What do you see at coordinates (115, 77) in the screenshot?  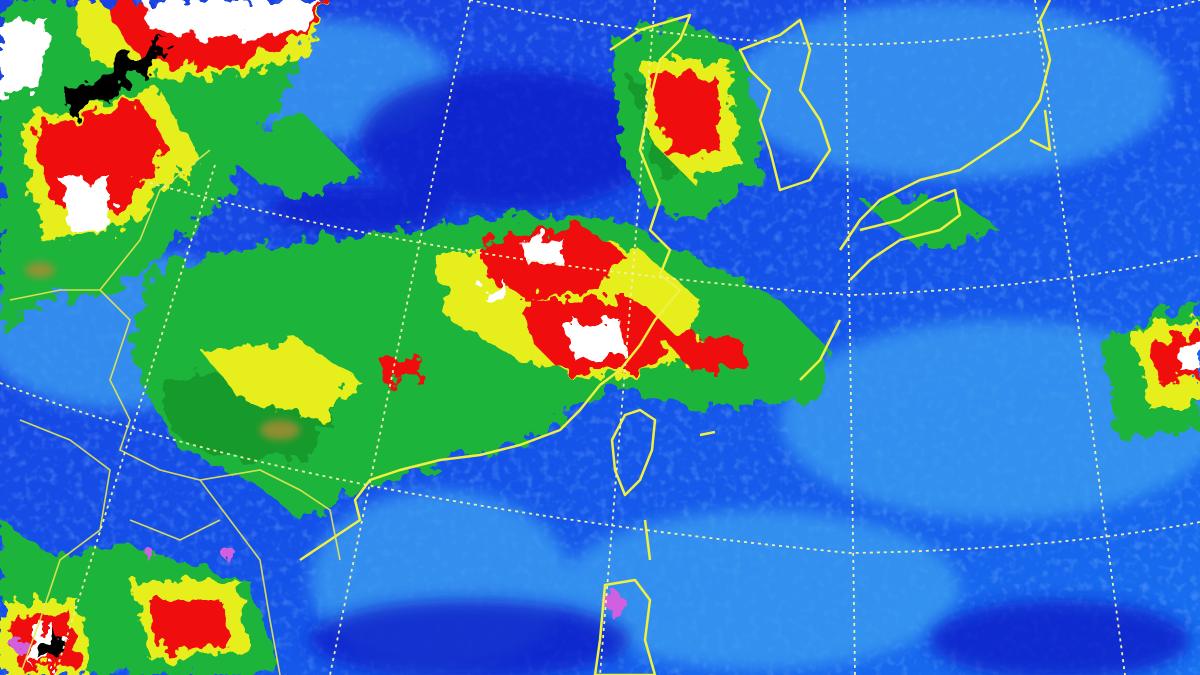 I see `cold-band` at bounding box center [115, 77].